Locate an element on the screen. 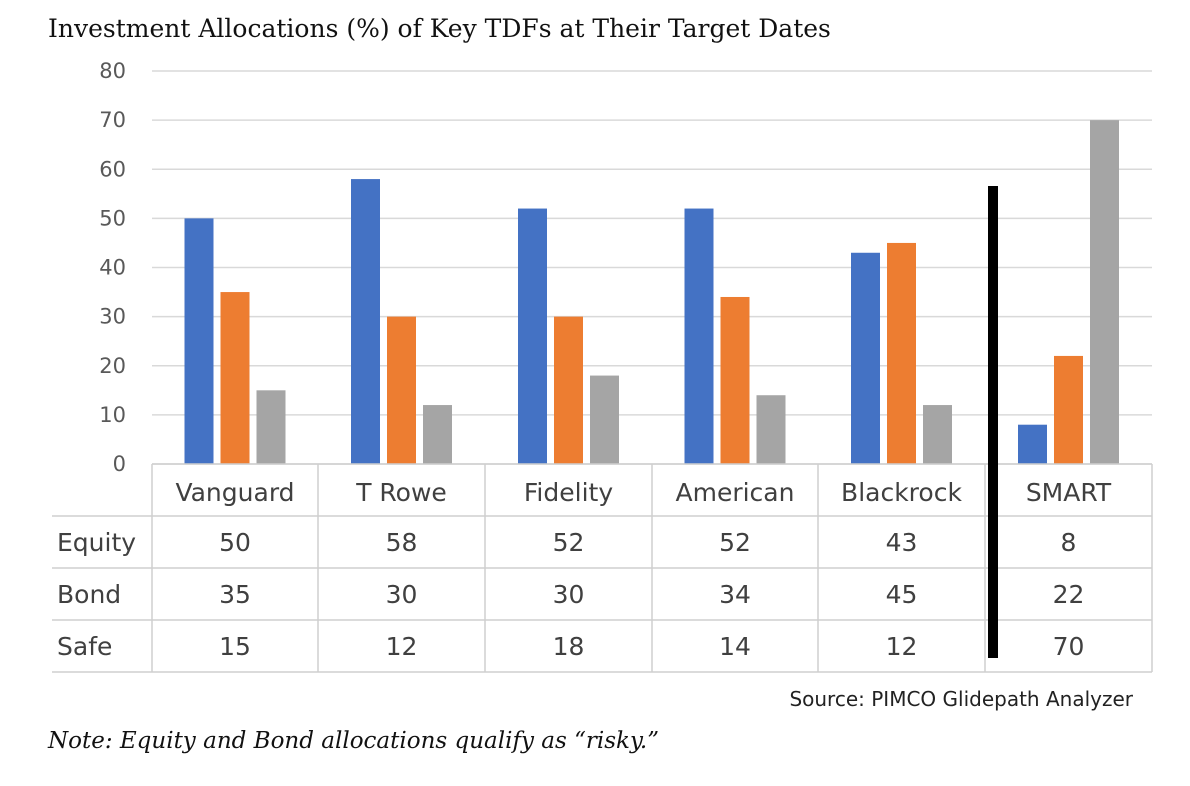 The image size is (1190, 786). category-label: Fidelity is located at coordinates (568, 492).